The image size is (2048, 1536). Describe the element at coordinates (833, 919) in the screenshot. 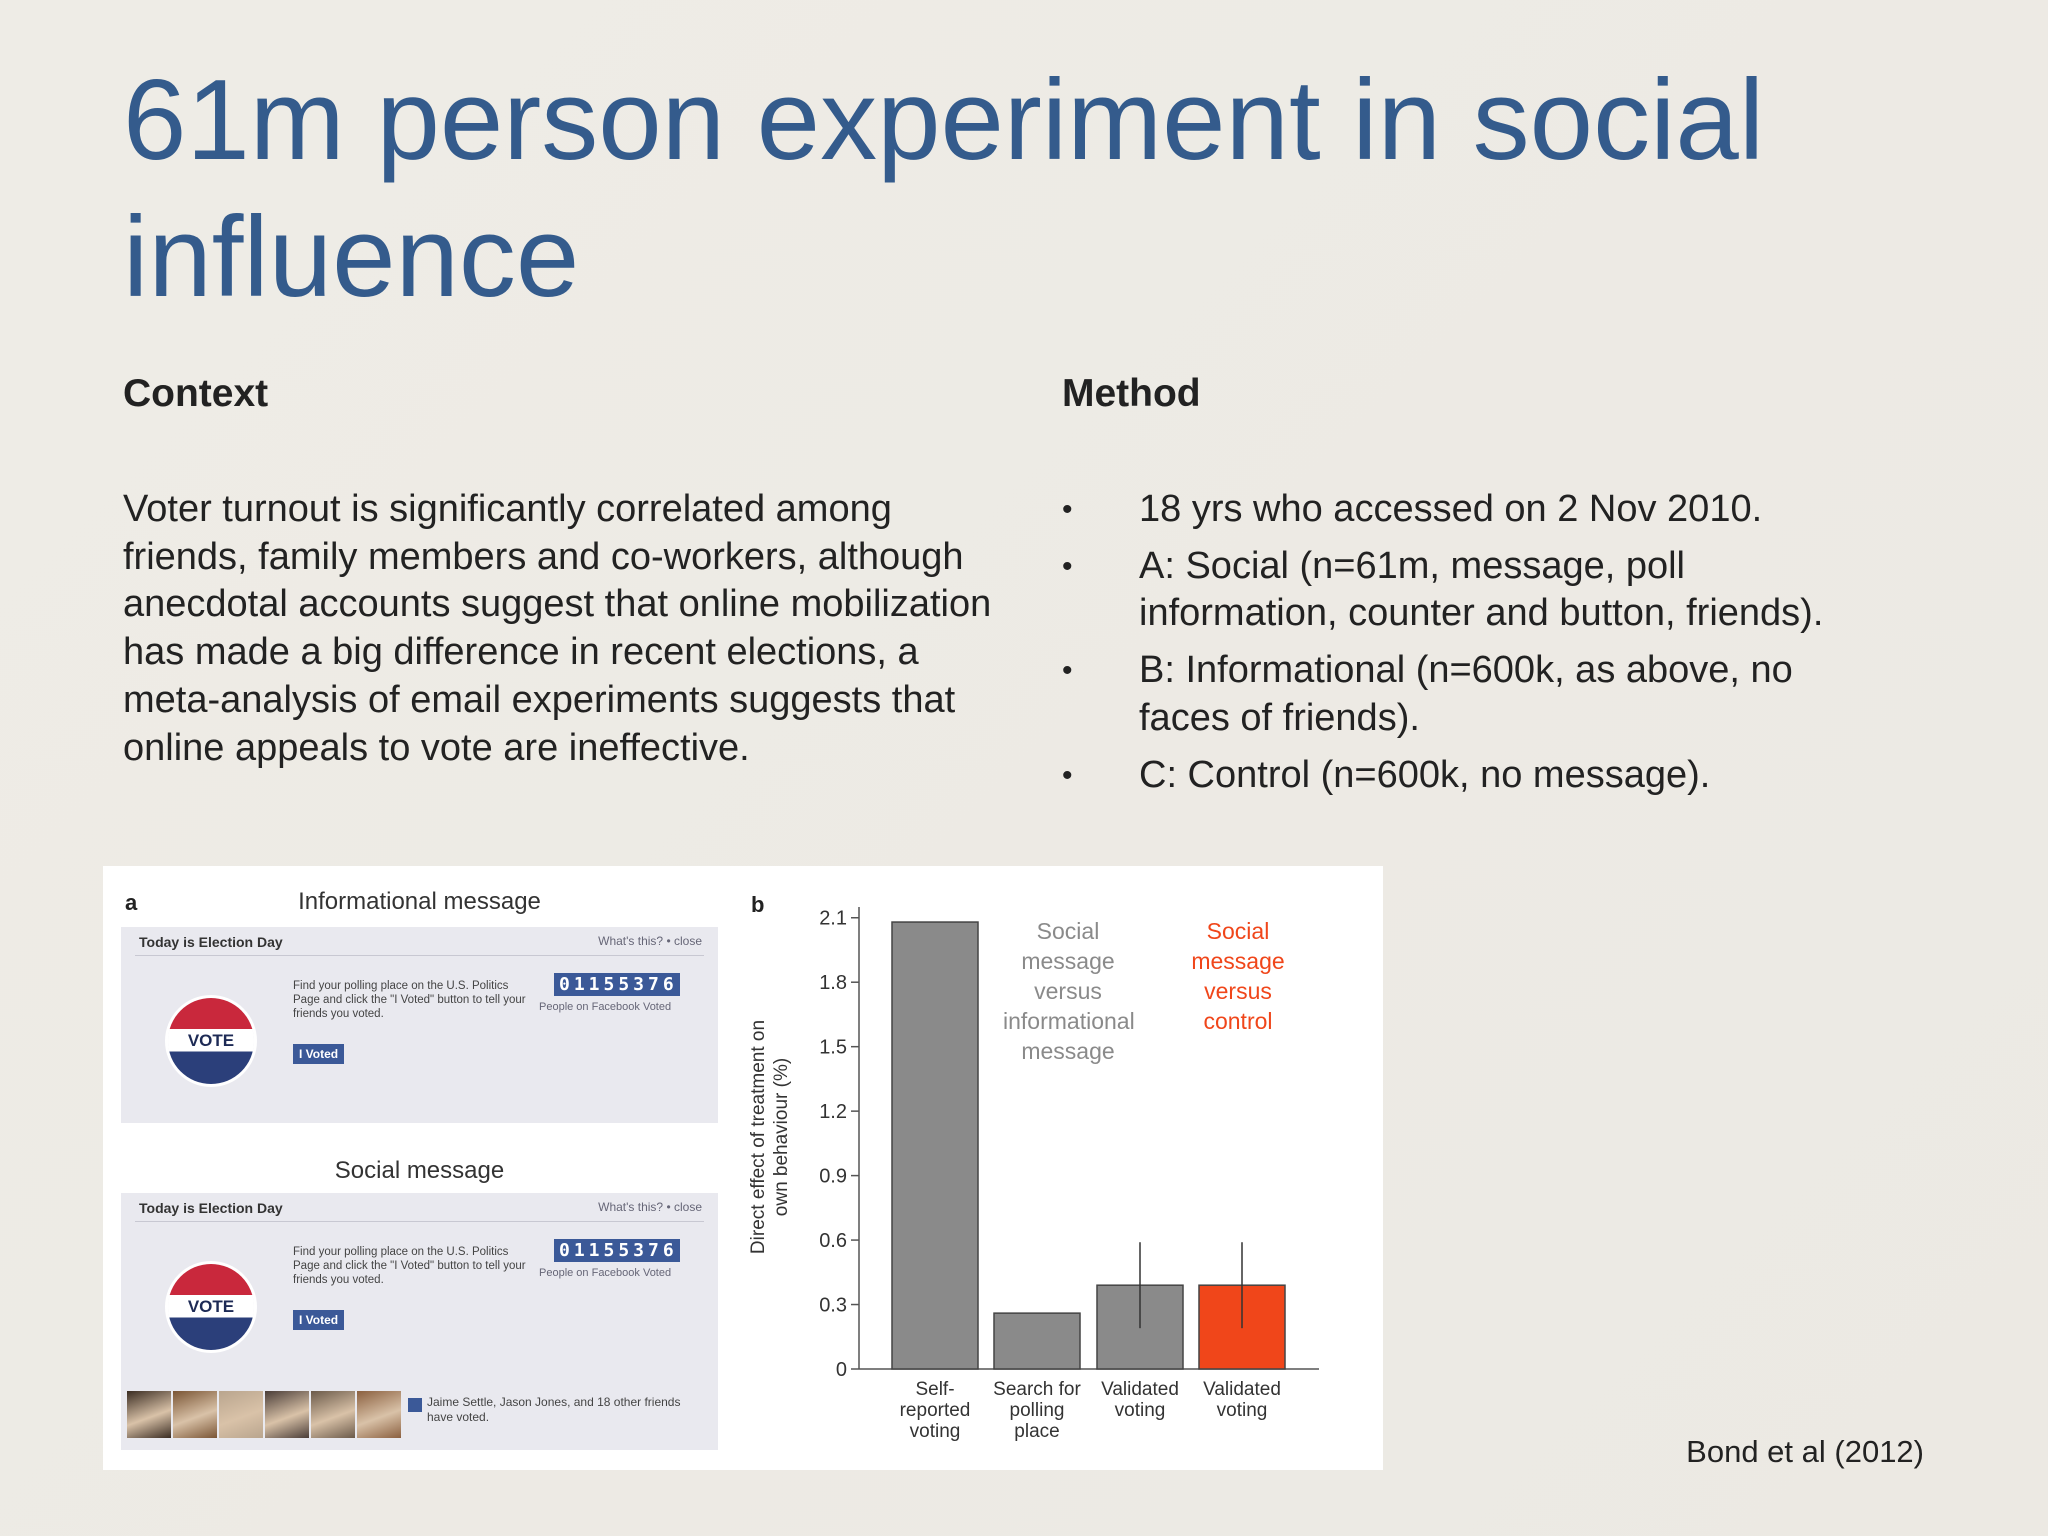

I see `y-tick-label: 2.1` at that location.